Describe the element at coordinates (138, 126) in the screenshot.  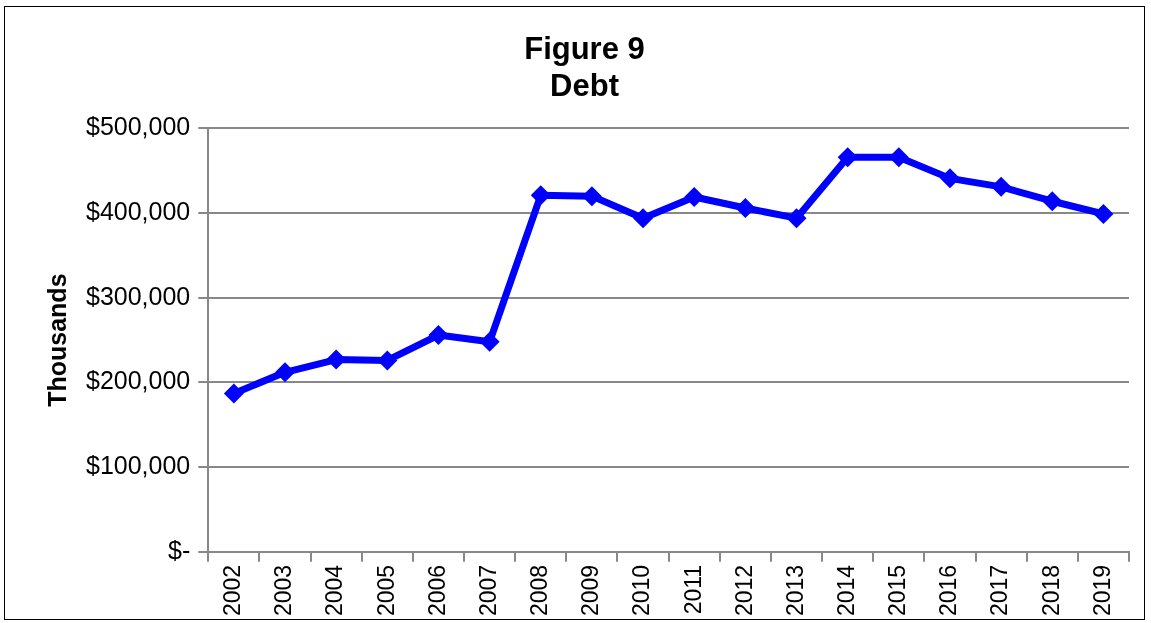
I see `y-tick-label: $500,000` at that location.